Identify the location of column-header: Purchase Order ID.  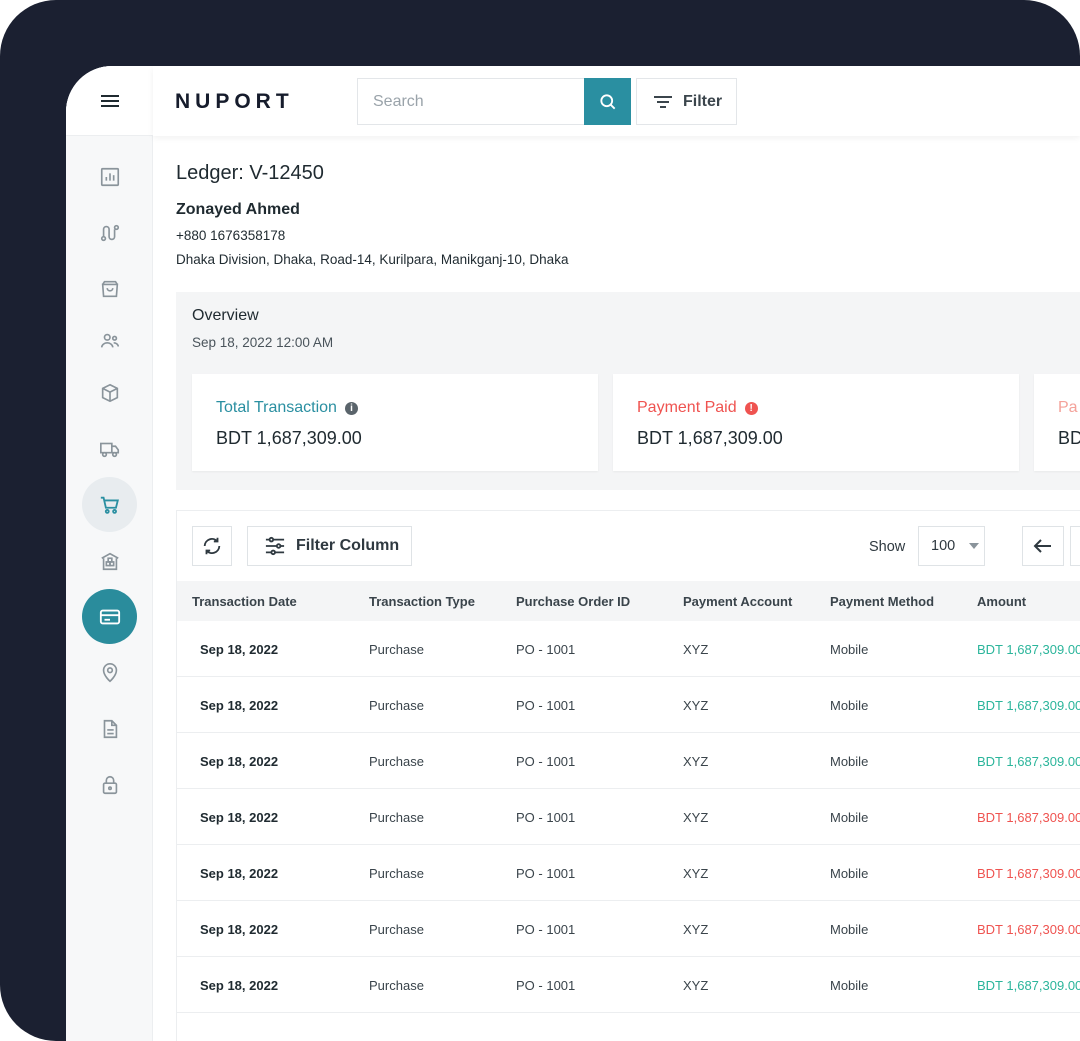
(573, 601).